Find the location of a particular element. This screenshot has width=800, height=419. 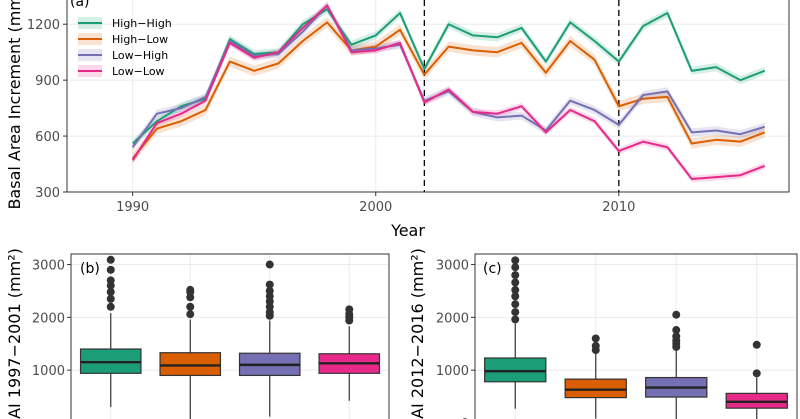

boxplot-b-y-title: BAI 1997−2001 (mm²) is located at coordinates (14, 333).